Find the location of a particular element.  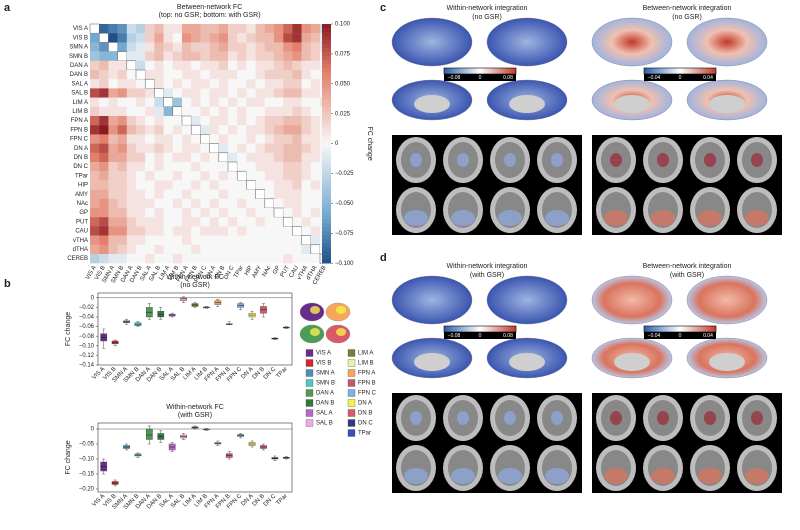

colorbar-tick-label: 0.075 is located at coordinates (343, 54).